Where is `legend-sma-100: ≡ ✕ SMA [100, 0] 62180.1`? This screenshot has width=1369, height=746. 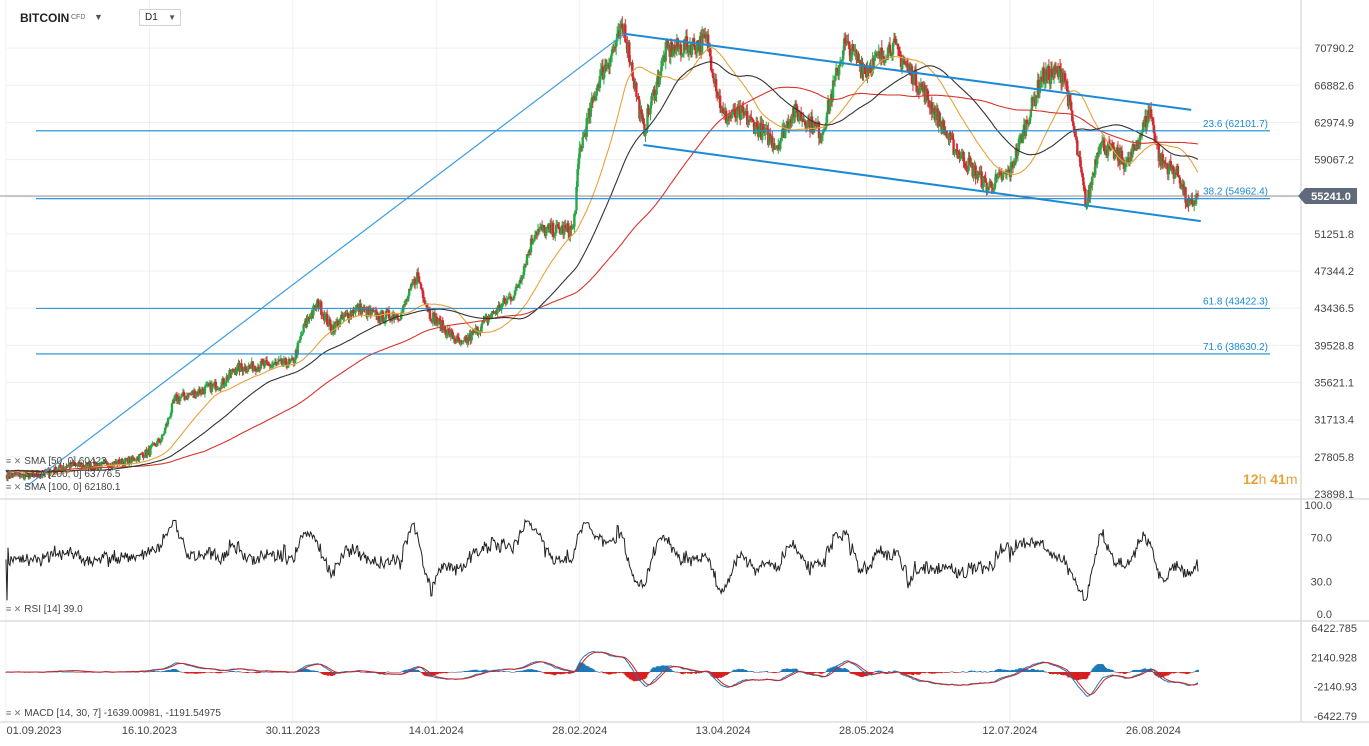
legend-sma-100: ≡ ✕ SMA [100, 0] 62180.1 is located at coordinates (63, 487).